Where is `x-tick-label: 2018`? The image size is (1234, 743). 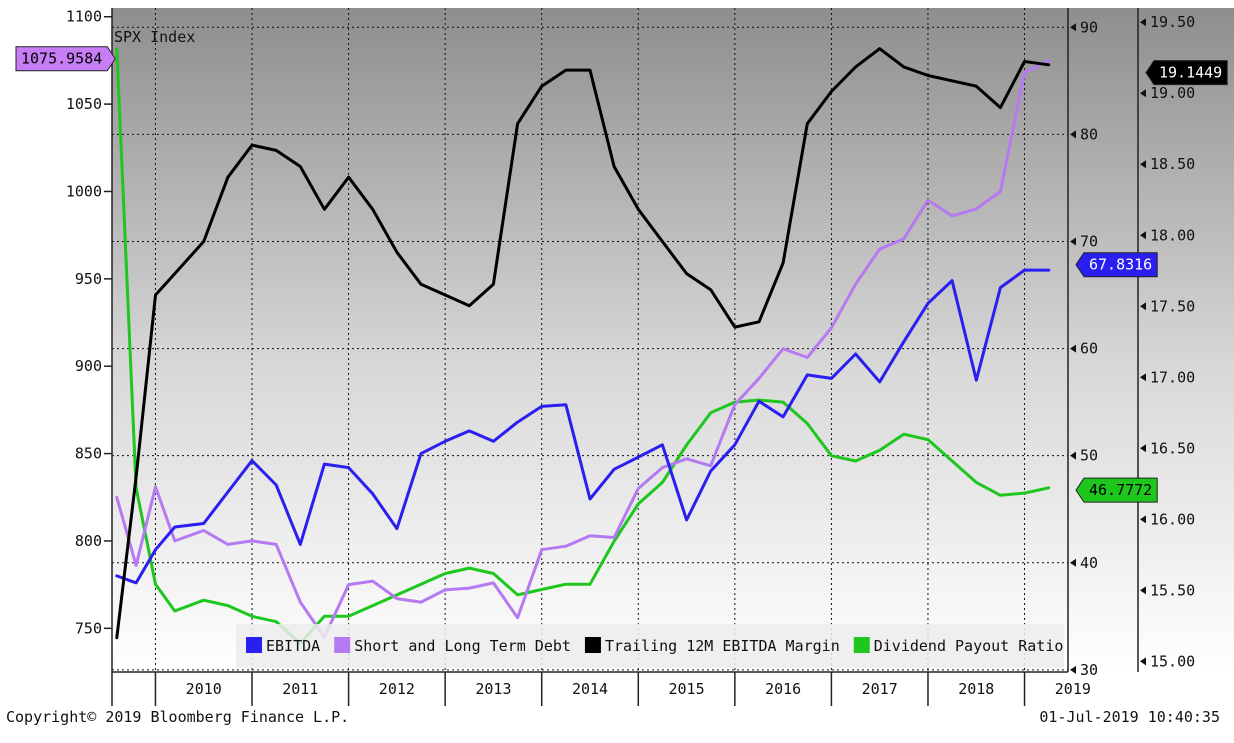
x-tick-label: 2018 is located at coordinates (976, 689).